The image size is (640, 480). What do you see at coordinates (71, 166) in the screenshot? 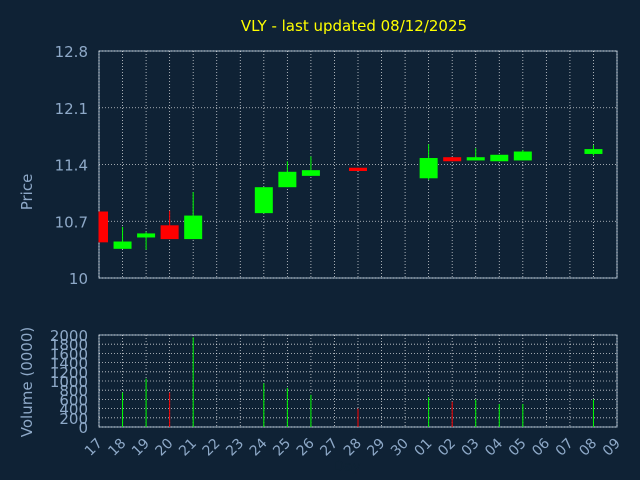
I see `price-tick-label: 11.4` at bounding box center [71, 166].